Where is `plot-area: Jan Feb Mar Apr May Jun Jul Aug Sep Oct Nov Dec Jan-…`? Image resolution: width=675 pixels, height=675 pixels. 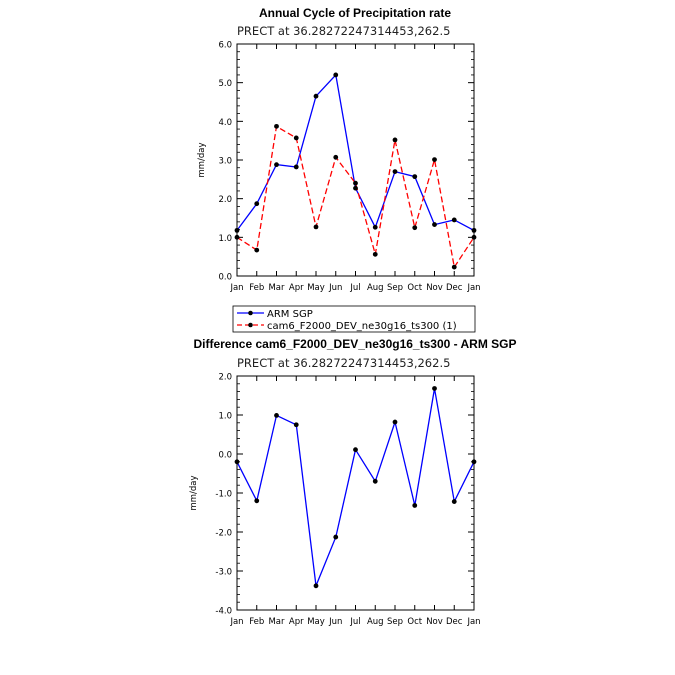
plot-area: Jan Feb Mar Apr May Jun Jul Aug Sep Oct Nov Dec Jan-… is located at coordinates (347, 500).